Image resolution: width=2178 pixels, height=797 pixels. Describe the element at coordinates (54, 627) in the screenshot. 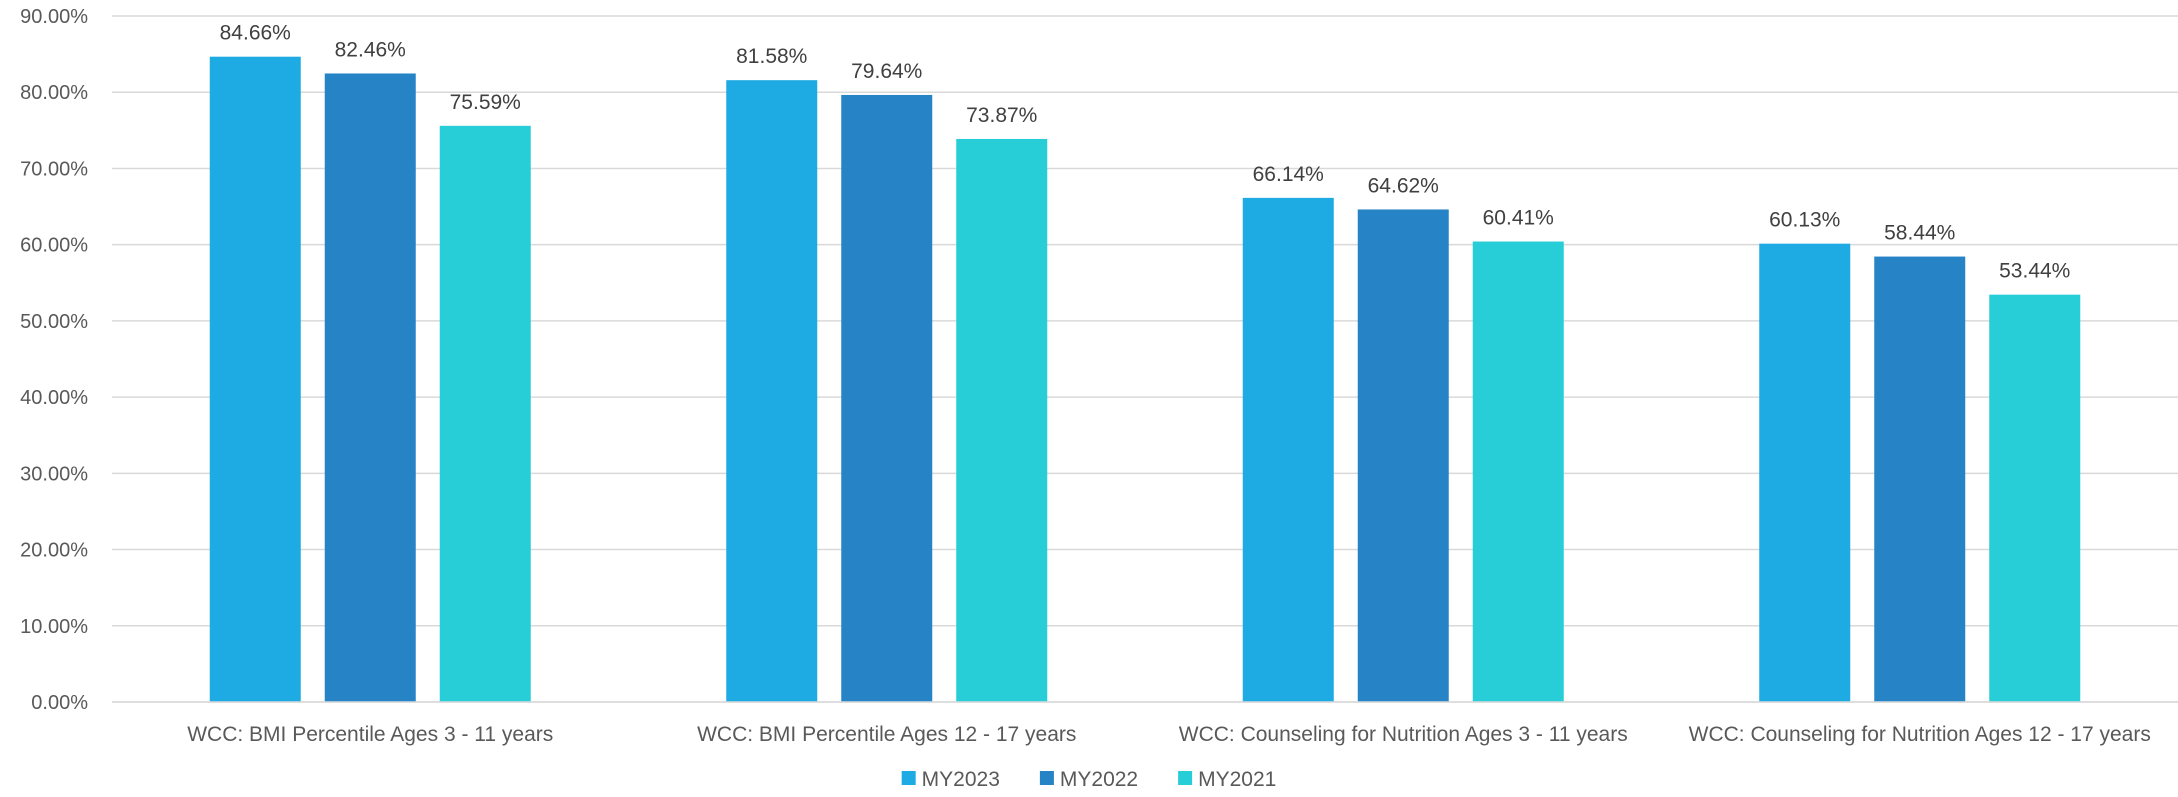

I see `y-tick-label: 10.00%` at that location.